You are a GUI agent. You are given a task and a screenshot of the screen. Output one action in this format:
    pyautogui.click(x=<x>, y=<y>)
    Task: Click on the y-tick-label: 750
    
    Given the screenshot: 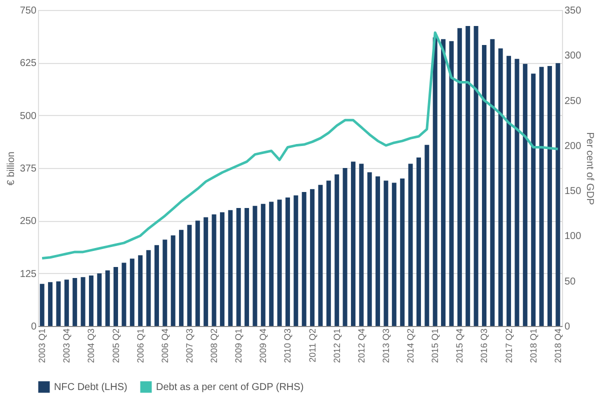 What is the action you would take?
    pyautogui.click(x=28, y=11)
    